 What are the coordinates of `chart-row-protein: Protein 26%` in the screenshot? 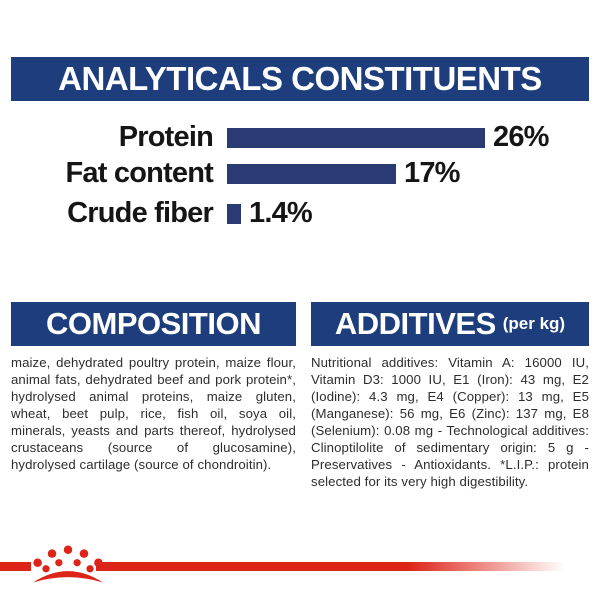 It's located at (300, 137).